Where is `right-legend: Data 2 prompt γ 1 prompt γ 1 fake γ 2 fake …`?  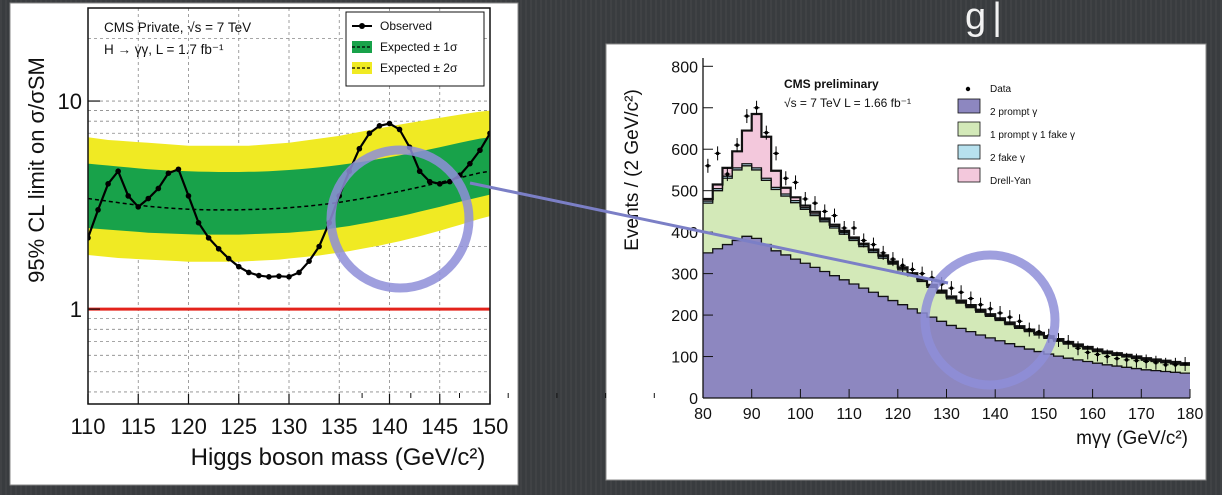 right-legend: Data 2 prompt γ 1 prompt γ 1 fake γ 2 fake … is located at coordinates (1016, 135).